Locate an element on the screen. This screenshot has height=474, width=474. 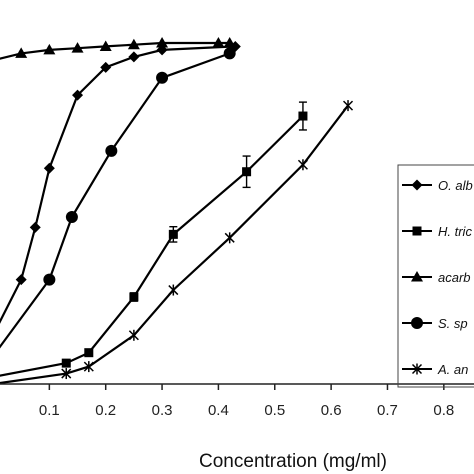
legend-item: O. alb is located at coordinates (437, 185).